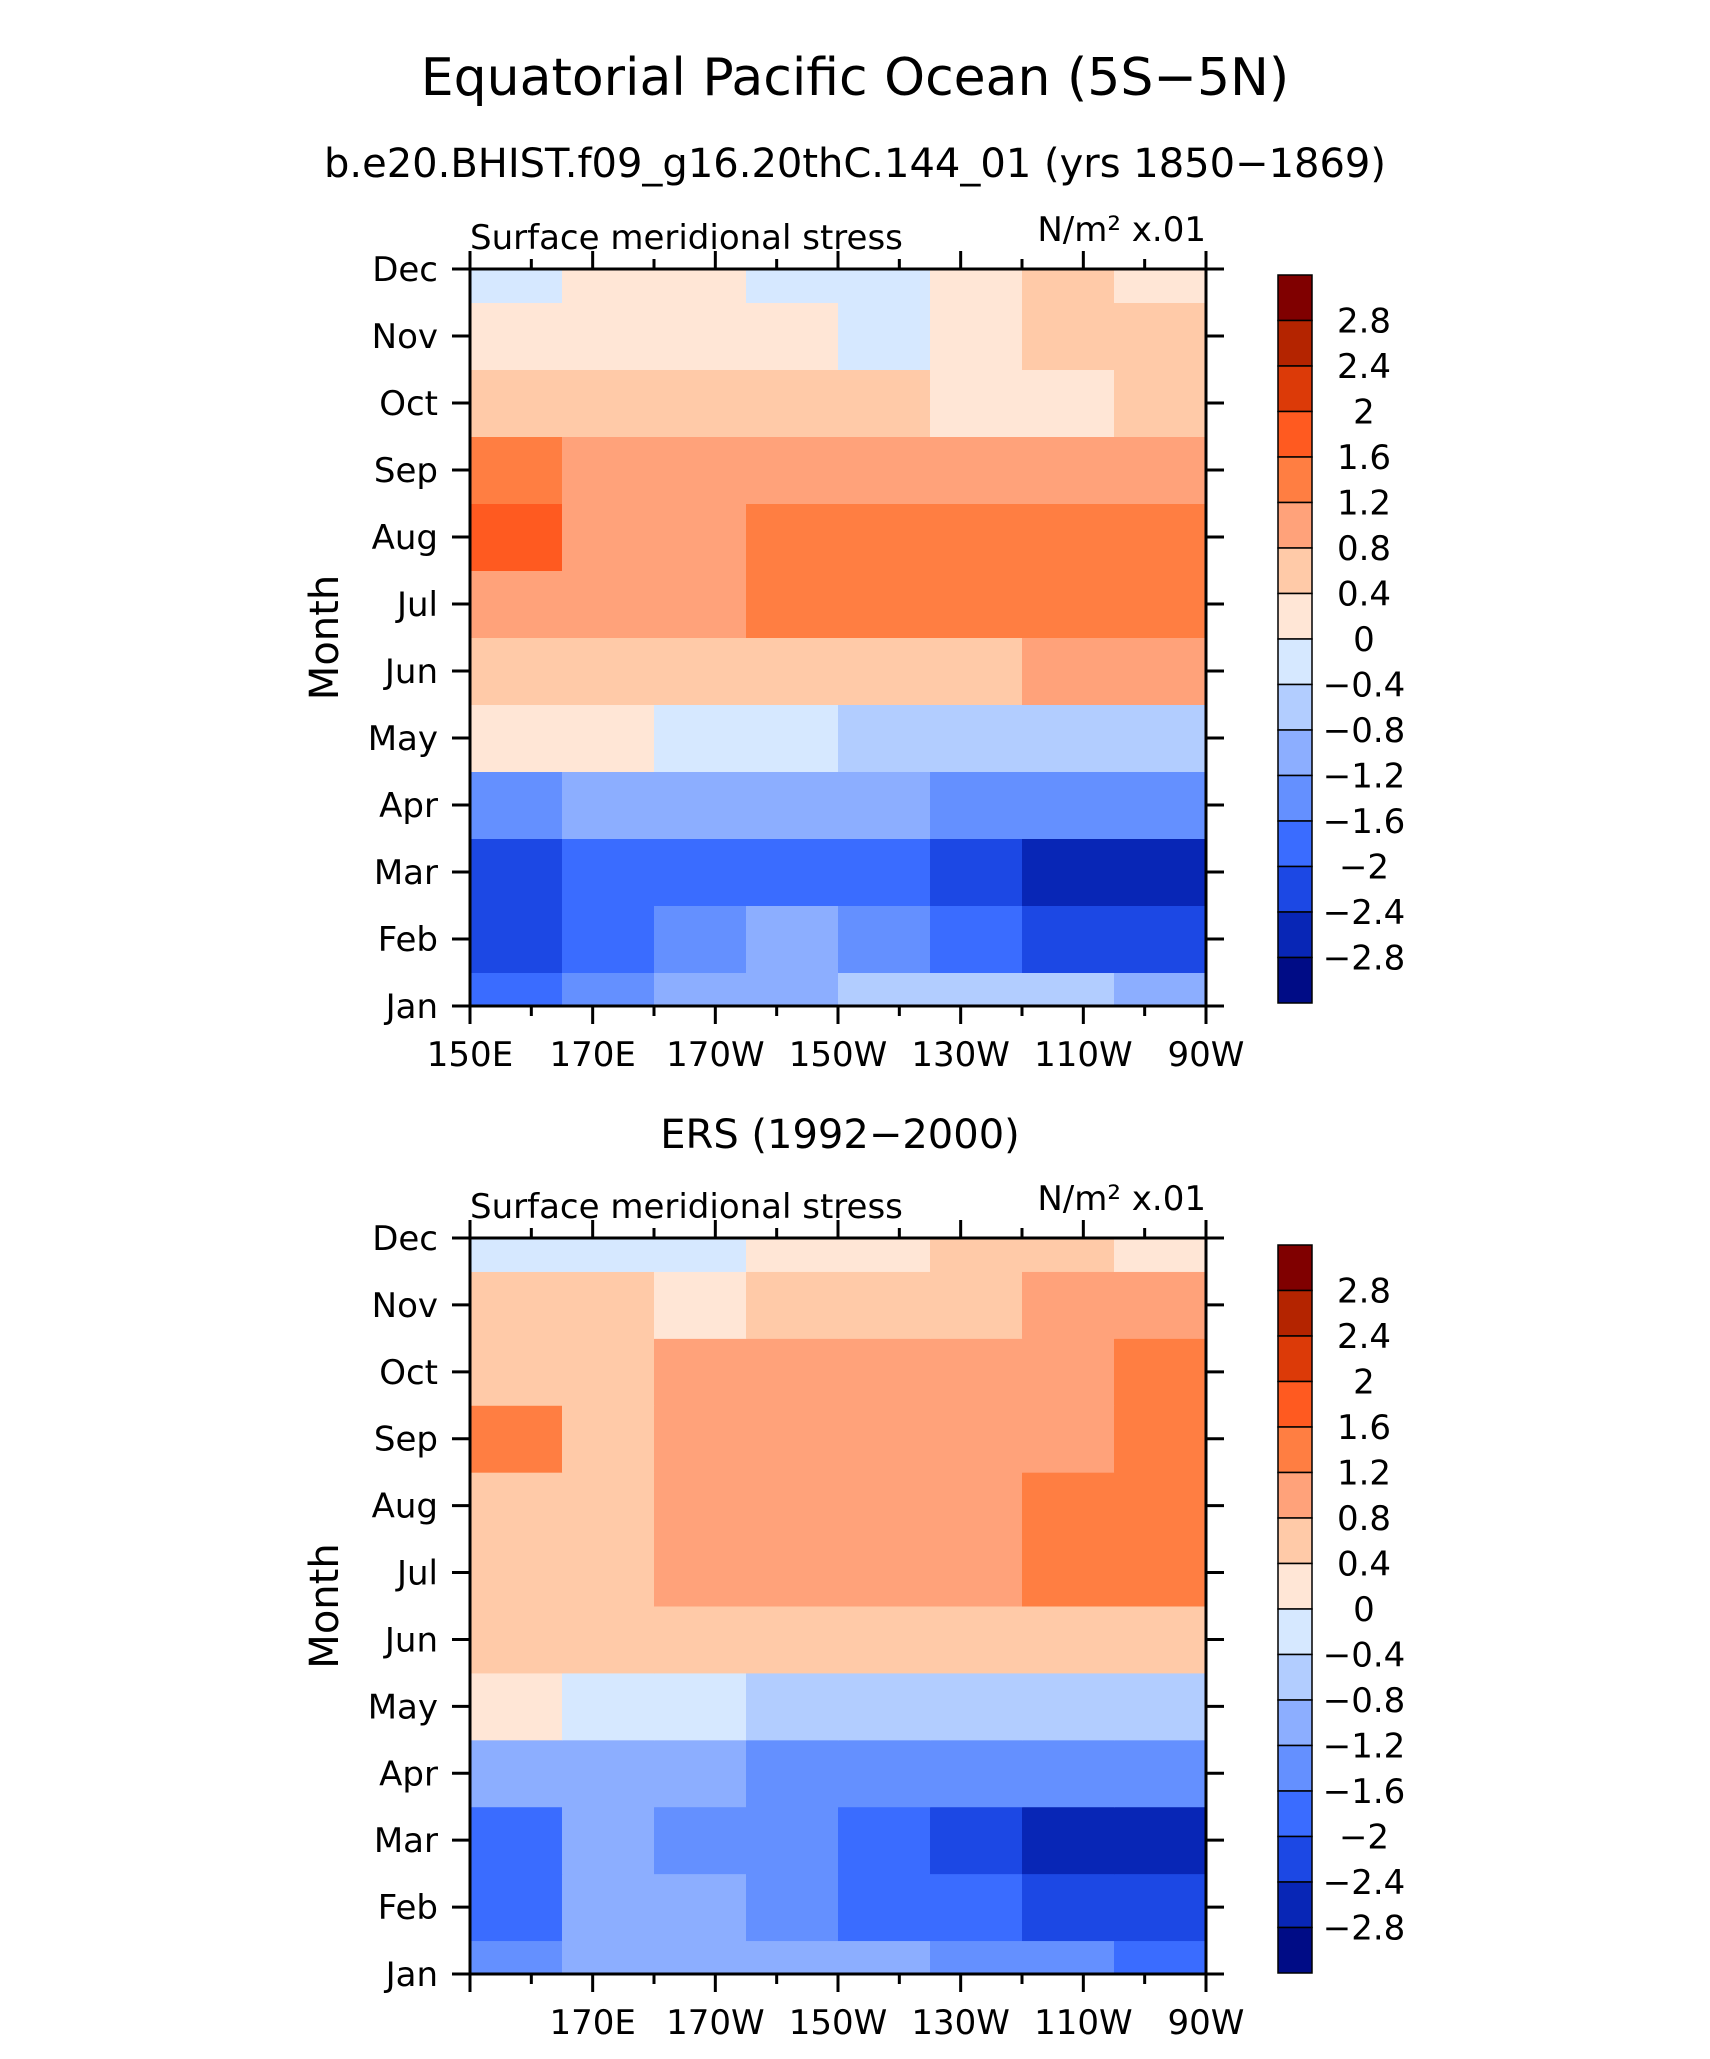 The width and height of the screenshot is (1710, 2059). I want to click on units-label: N/m² x.01, so click(1121, 1199).